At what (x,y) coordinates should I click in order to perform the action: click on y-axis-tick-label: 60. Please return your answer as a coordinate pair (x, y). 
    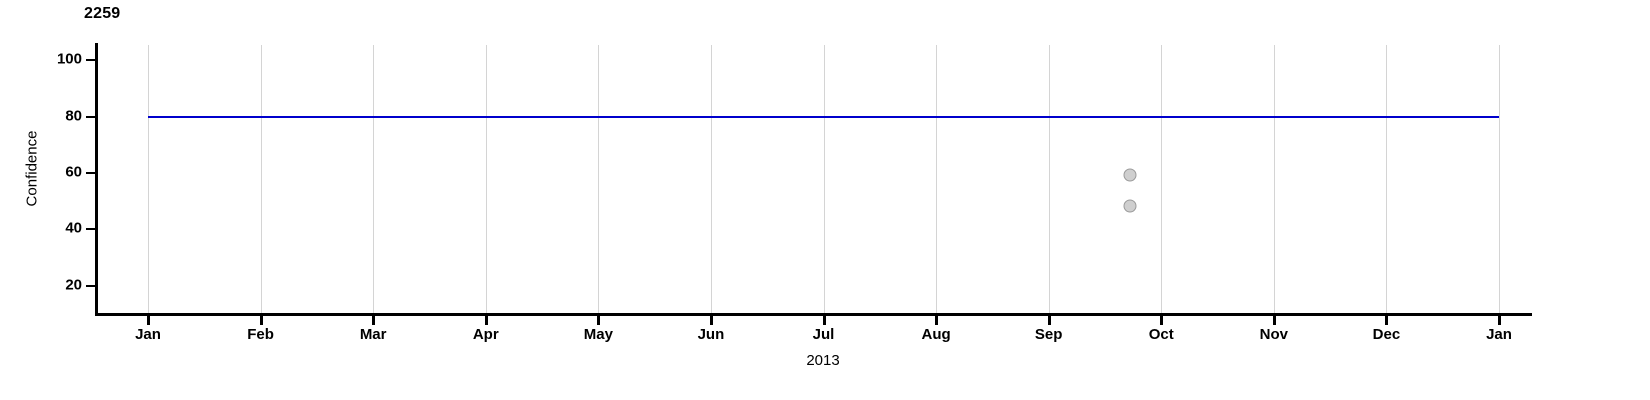
    Looking at the image, I should click on (73, 172).